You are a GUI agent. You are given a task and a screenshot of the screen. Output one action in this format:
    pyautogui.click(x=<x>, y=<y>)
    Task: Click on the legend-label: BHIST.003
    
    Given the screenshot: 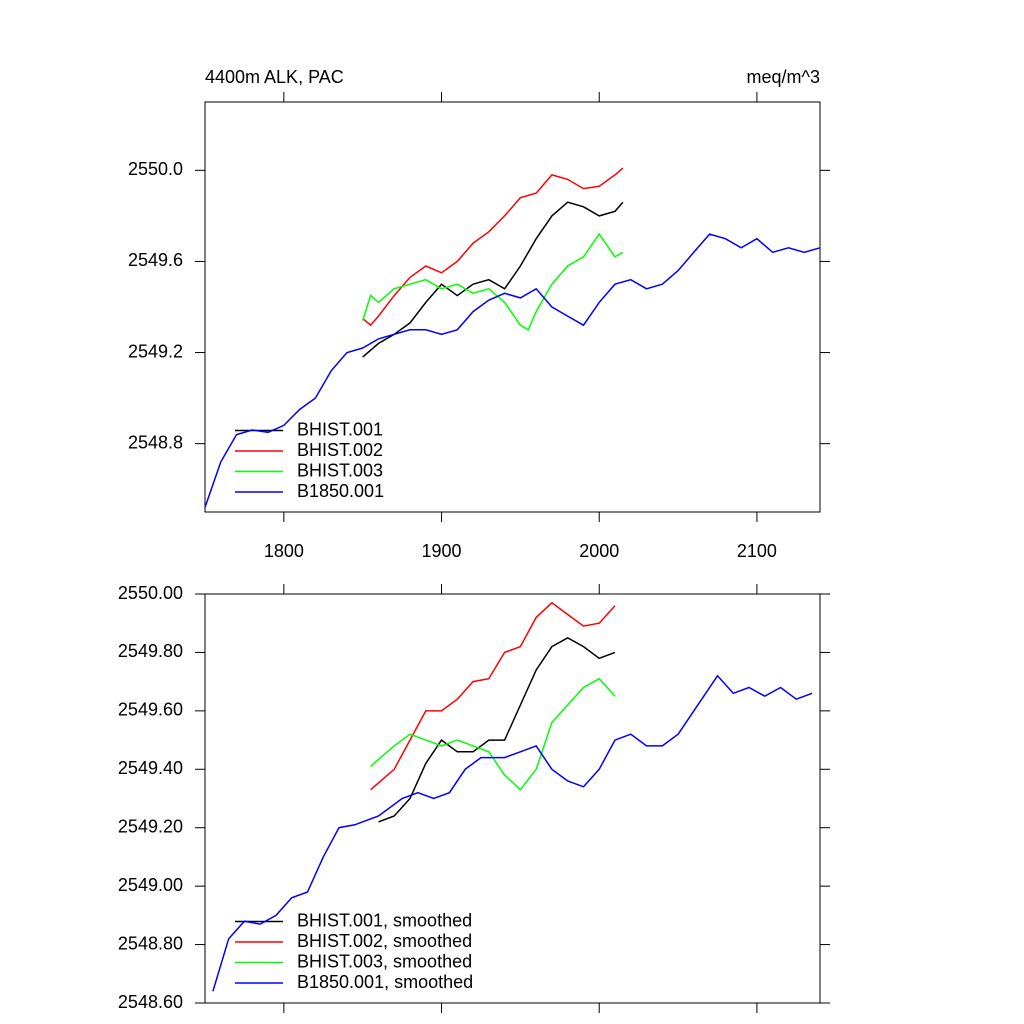 What is the action you would take?
    pyautogui.click(x=340, y=470)
    